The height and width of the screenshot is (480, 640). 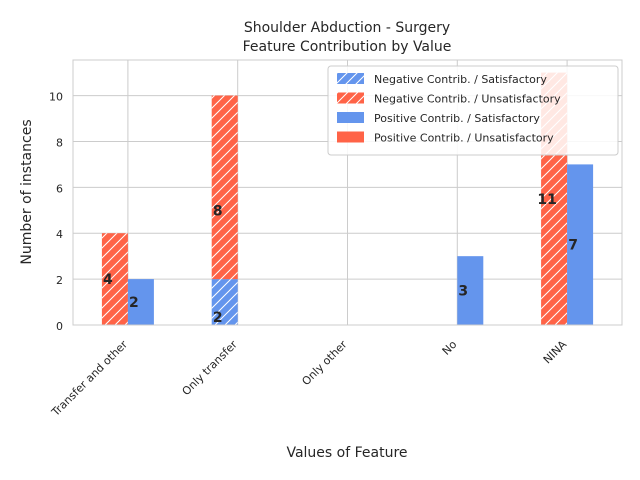 What do you see at coordinates (460, 79) in the screenshot?
I see `legend-entry-label: Negative Contrib. / Satisfactory` at bounding box center [460, 79].